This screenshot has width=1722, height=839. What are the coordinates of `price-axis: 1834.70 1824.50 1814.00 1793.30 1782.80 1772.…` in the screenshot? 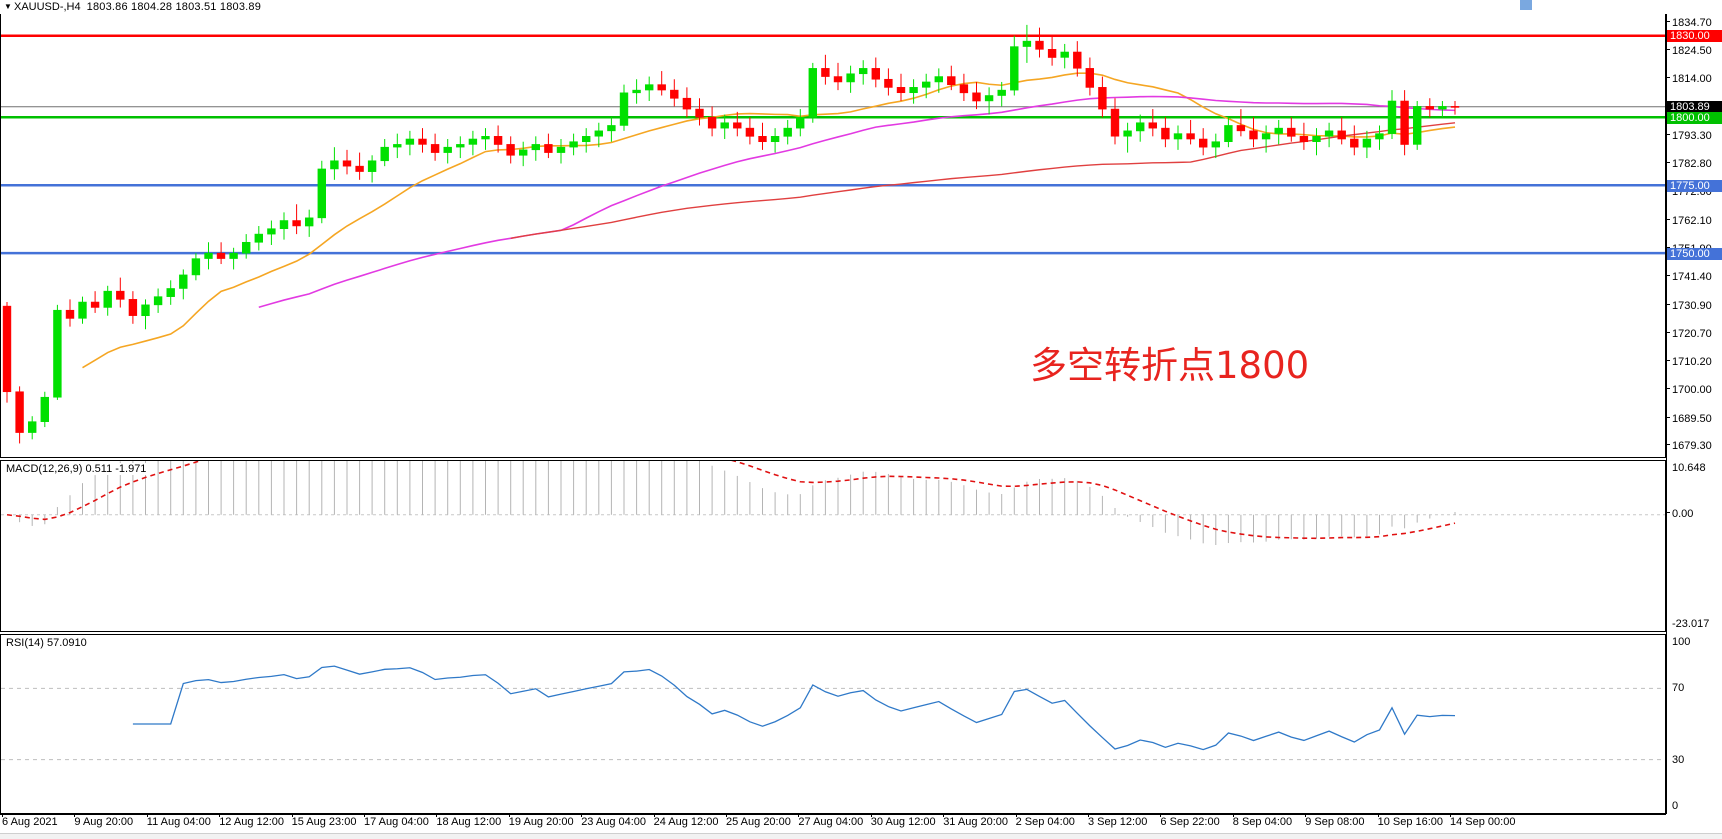 It's located at (1694, 407).